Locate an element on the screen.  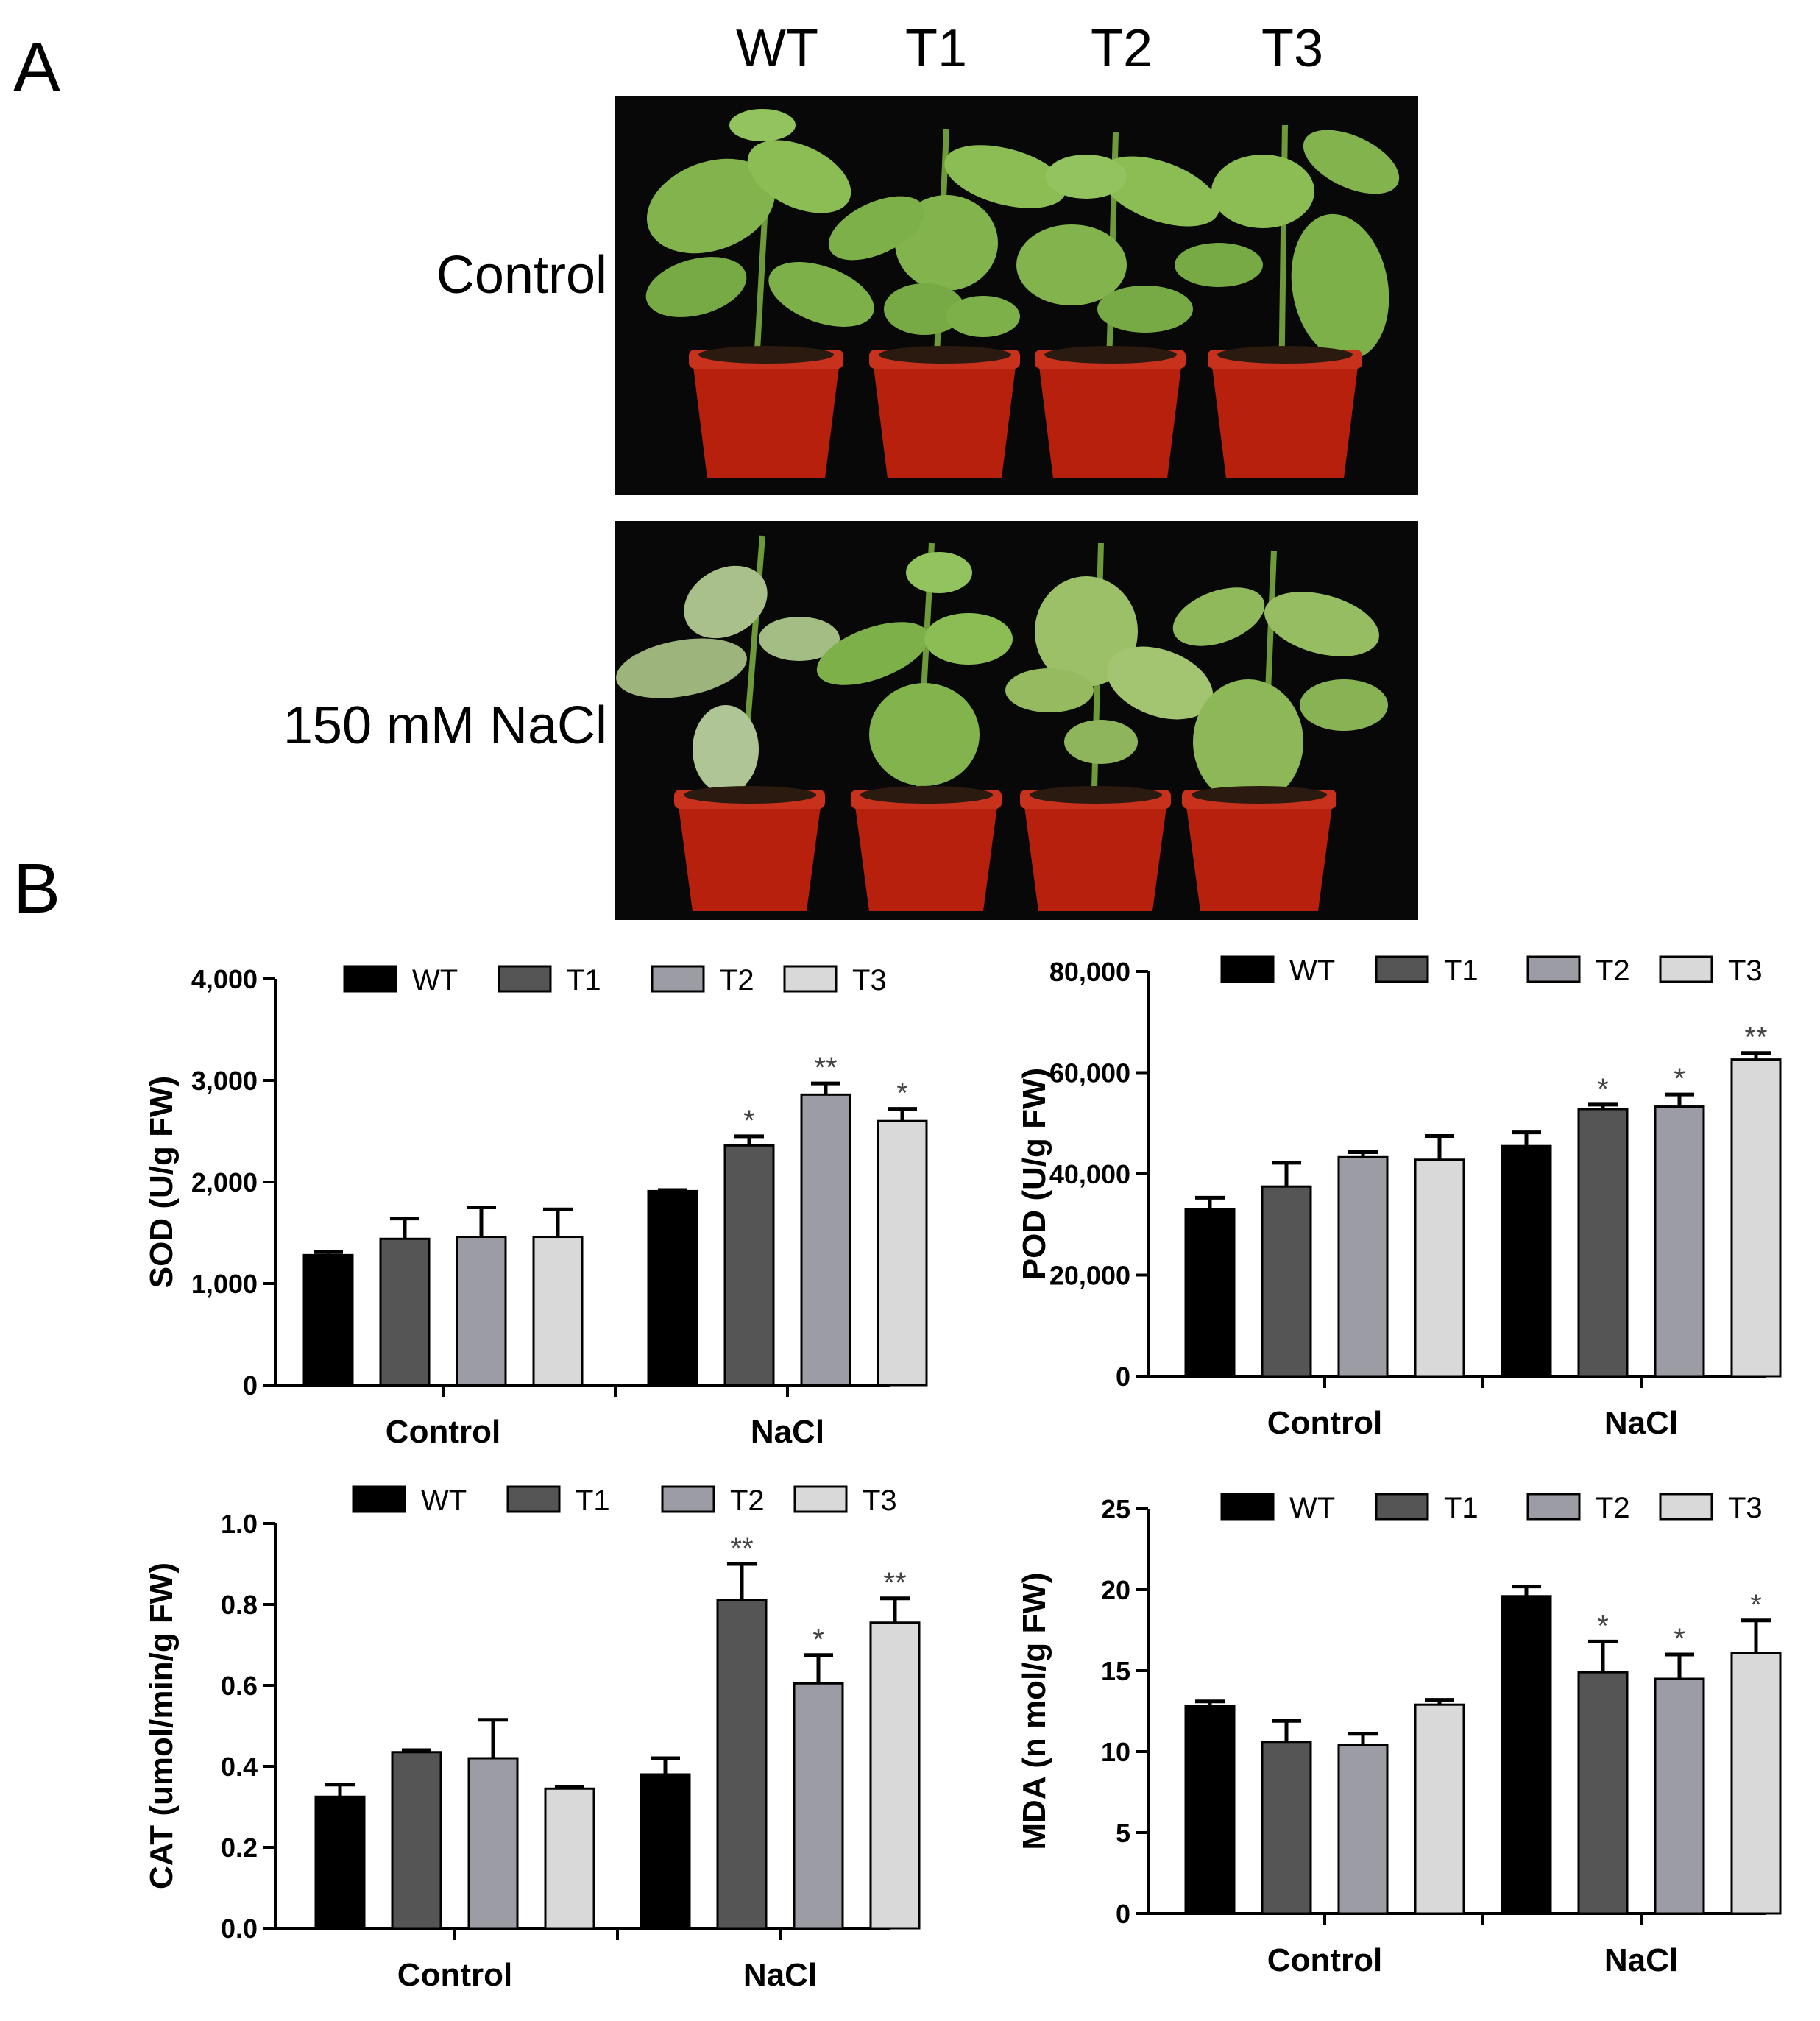
column-label-wt: WT is located at coordinates (777, 48).